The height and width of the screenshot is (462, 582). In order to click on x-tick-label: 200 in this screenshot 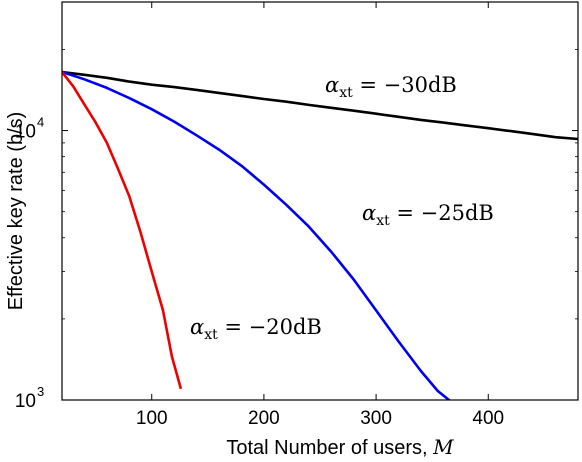, I will do `click(264, 418)`.